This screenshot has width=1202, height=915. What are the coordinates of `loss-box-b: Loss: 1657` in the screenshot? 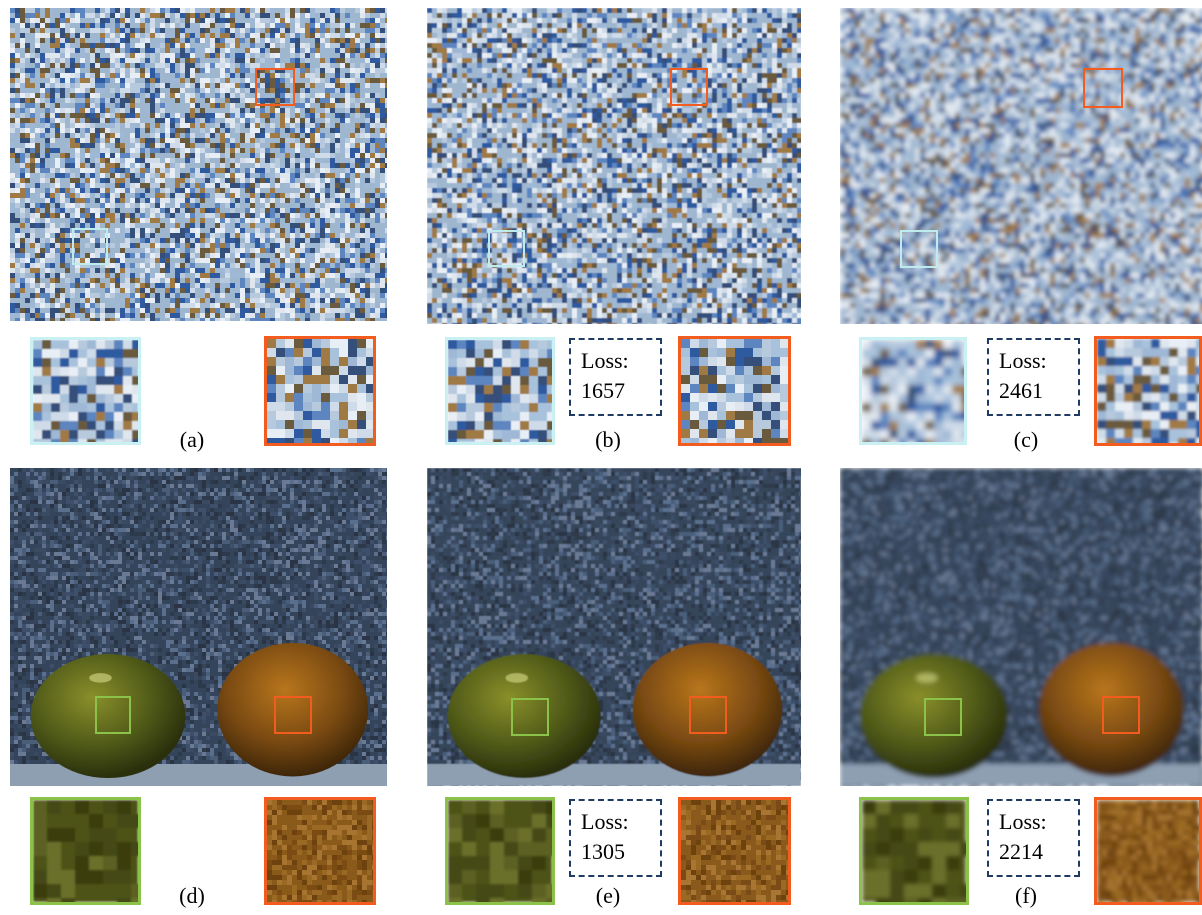 It's located at (615, 377).